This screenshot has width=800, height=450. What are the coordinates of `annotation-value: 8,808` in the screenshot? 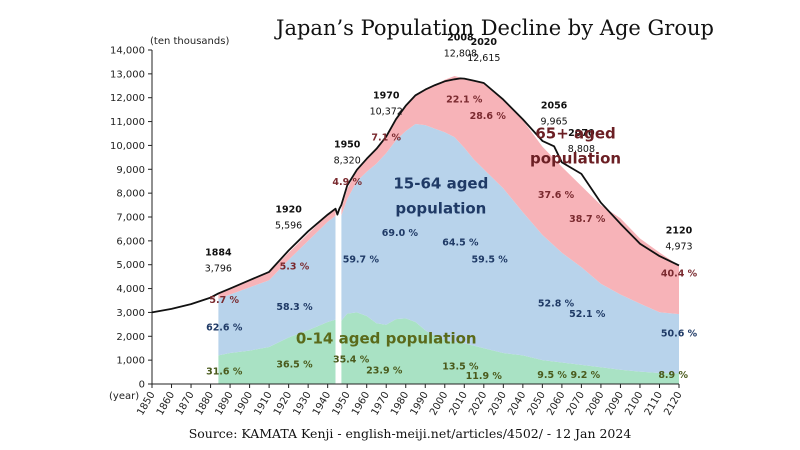 It's located at (581, 149).